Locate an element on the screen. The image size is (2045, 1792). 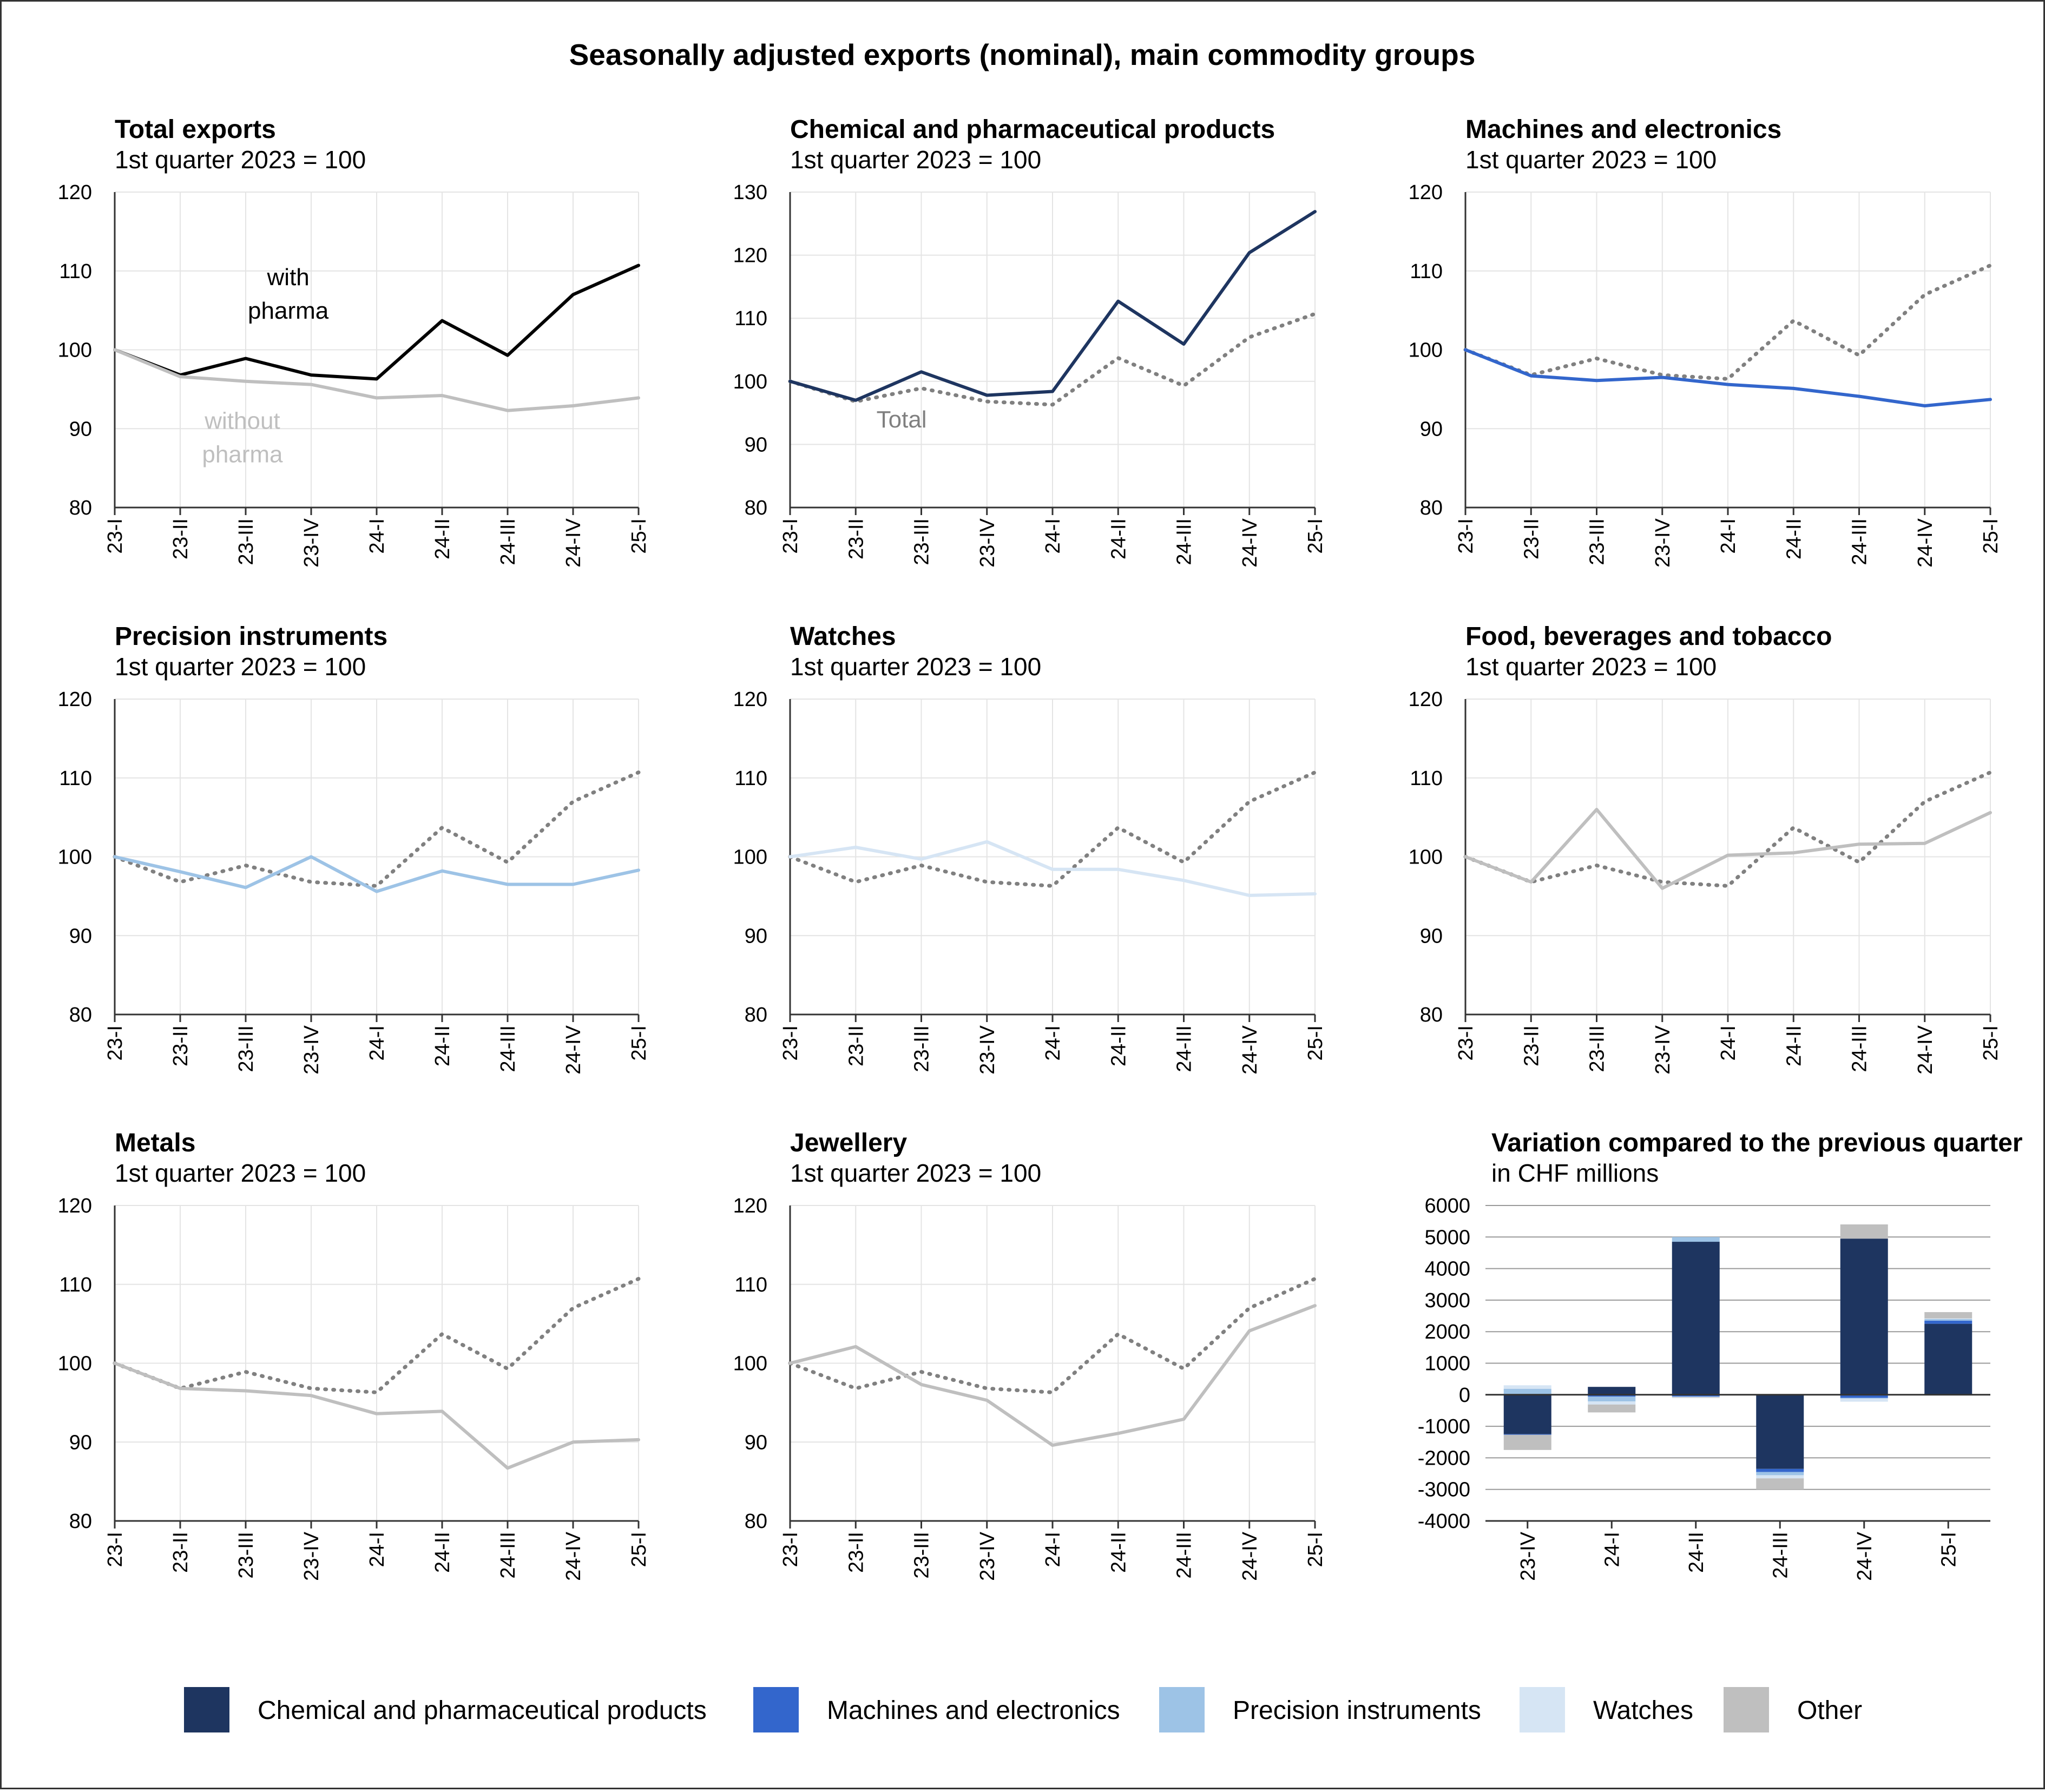
panel-title: Machines and electronics is located at coordinates (1623, 129).